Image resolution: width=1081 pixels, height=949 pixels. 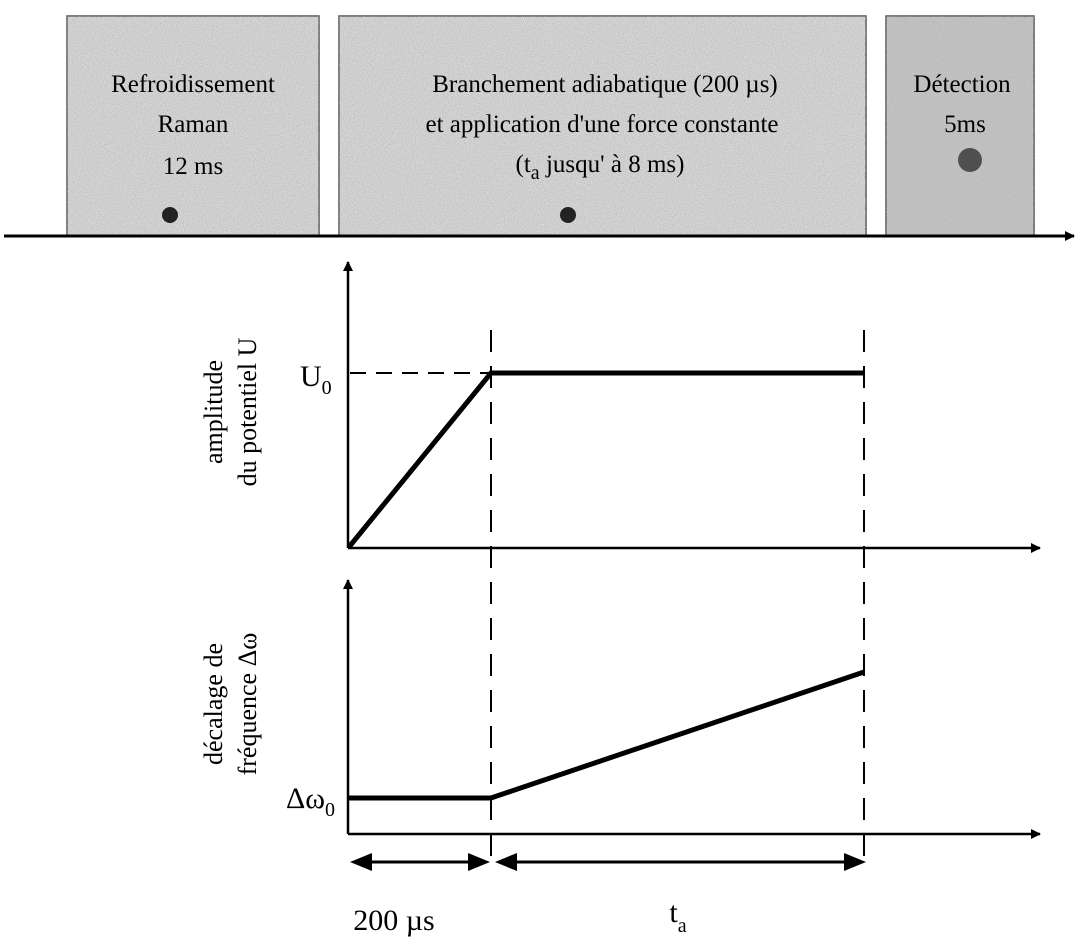 What do you see at coordinates (247, 704) in the screenshot?
I see `y-axis-label-line2: fréquence Δω` at bounding box center [247, 704].